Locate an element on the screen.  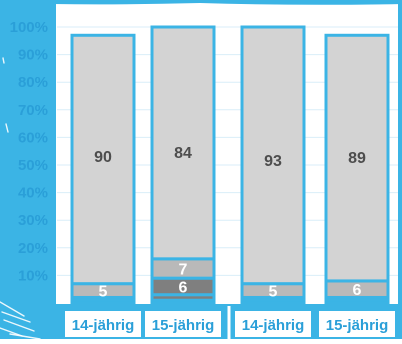
bar-value-label: 93 is located at coordinates (273, 161).